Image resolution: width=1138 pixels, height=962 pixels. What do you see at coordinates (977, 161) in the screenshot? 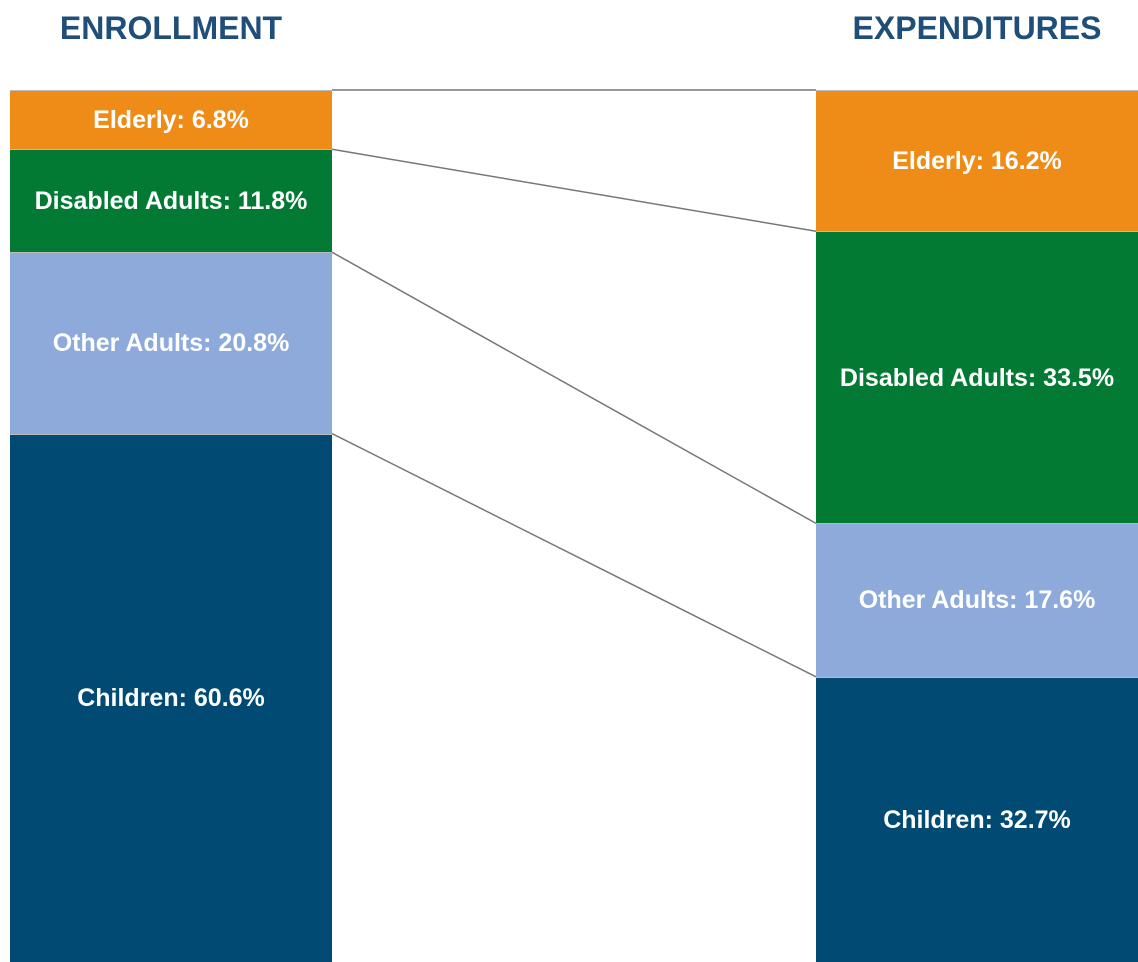
I see `bar-segment: Elderly: 16.2%` at bounding box center [977, 161].